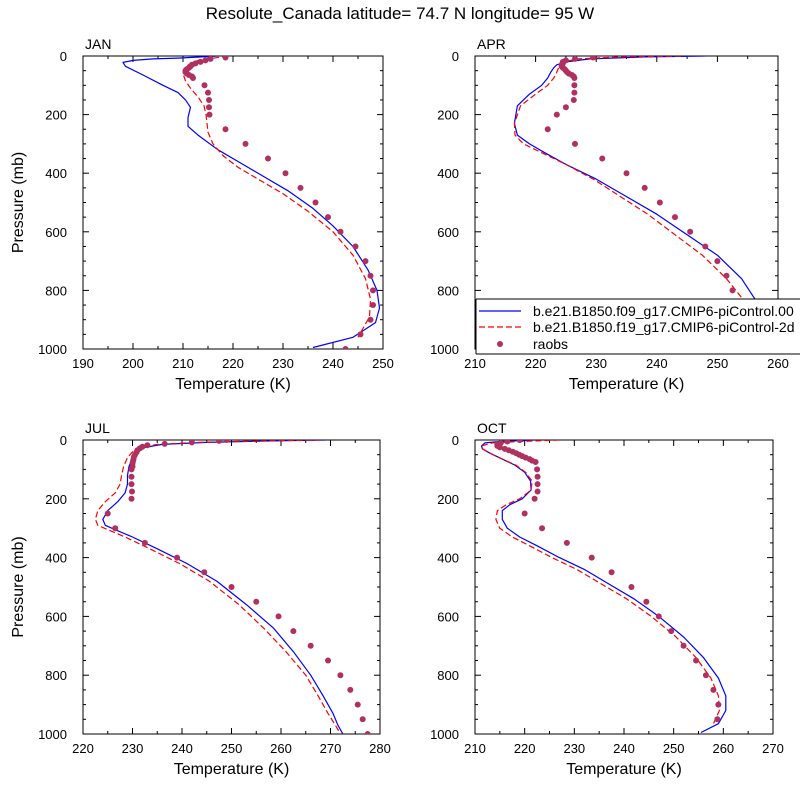 The image size is (800, 800). What do you see at coordinates (83, 363) in the screenshot?
I see `x-tick-label: 190` at bounding box center [83, 363].